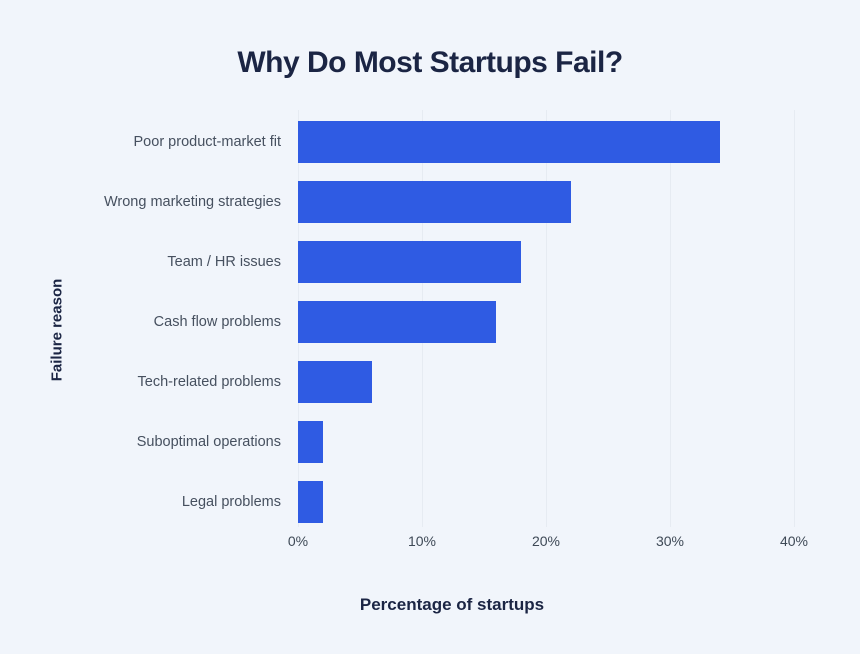  I want to click on category-label: Wrong marketing strategies, so click(192, 202).